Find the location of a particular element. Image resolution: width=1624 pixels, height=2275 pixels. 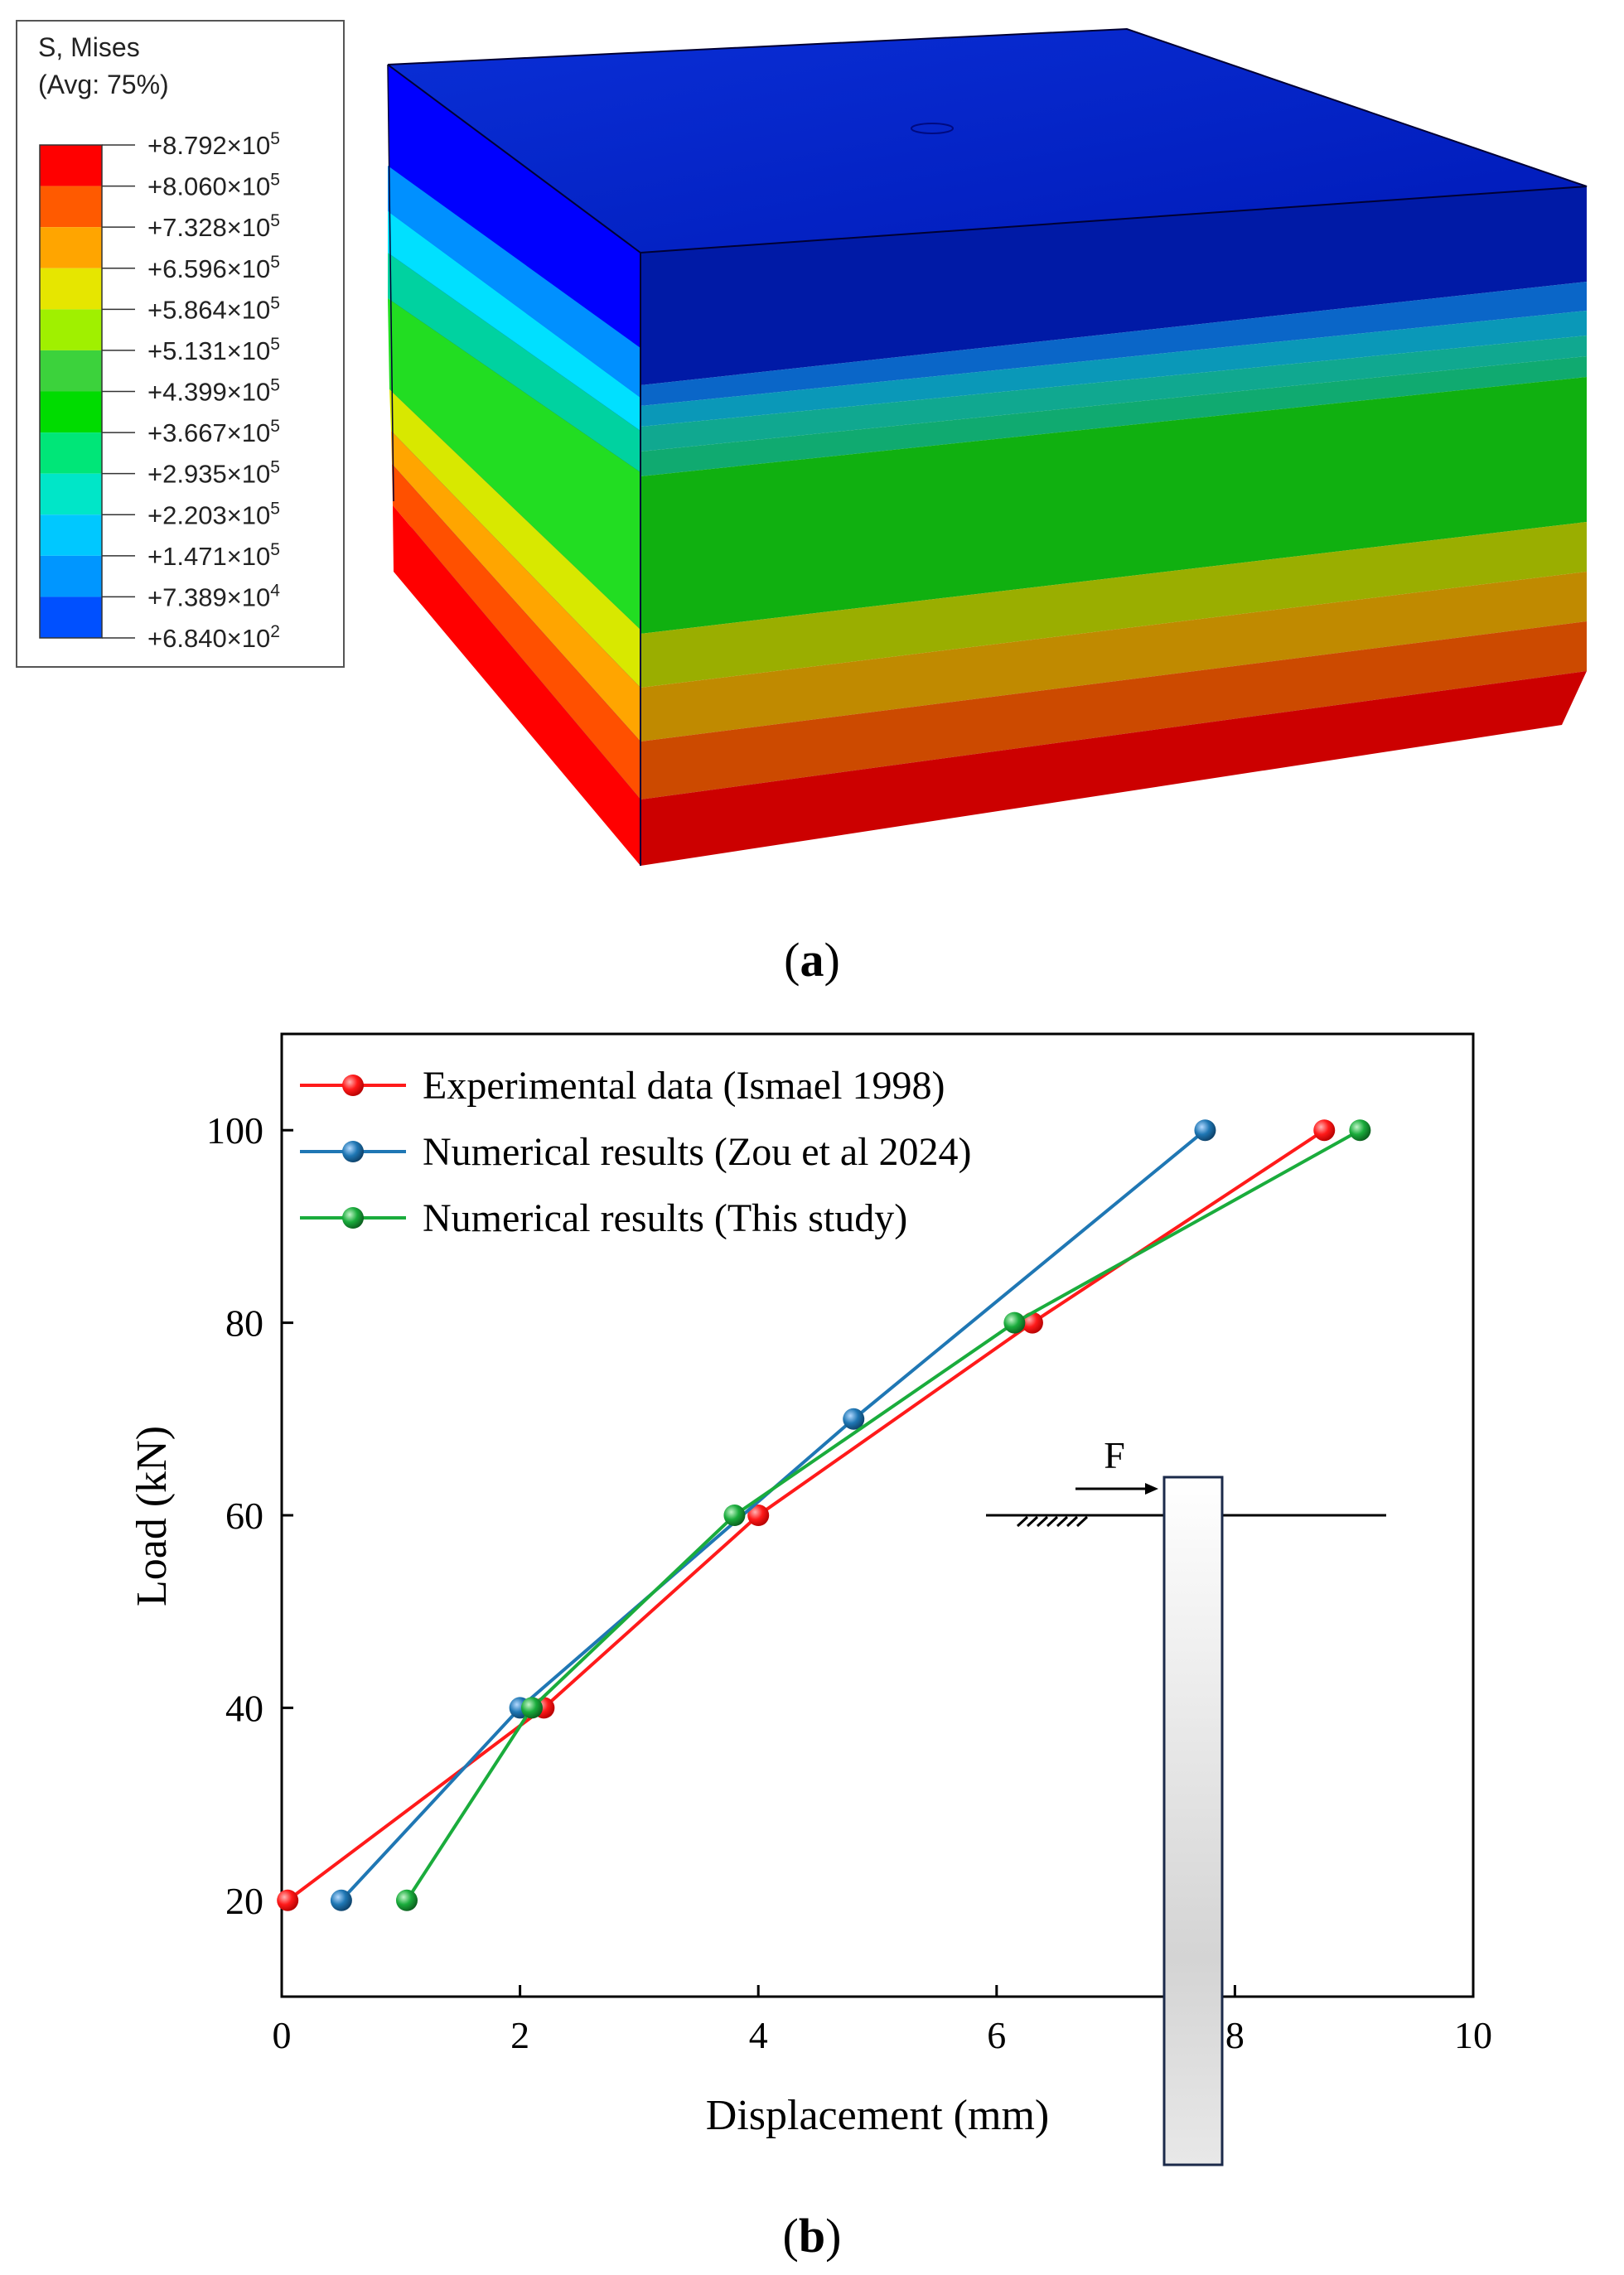

legend-value: +5.864×105 is located at coordinates (213, 309).